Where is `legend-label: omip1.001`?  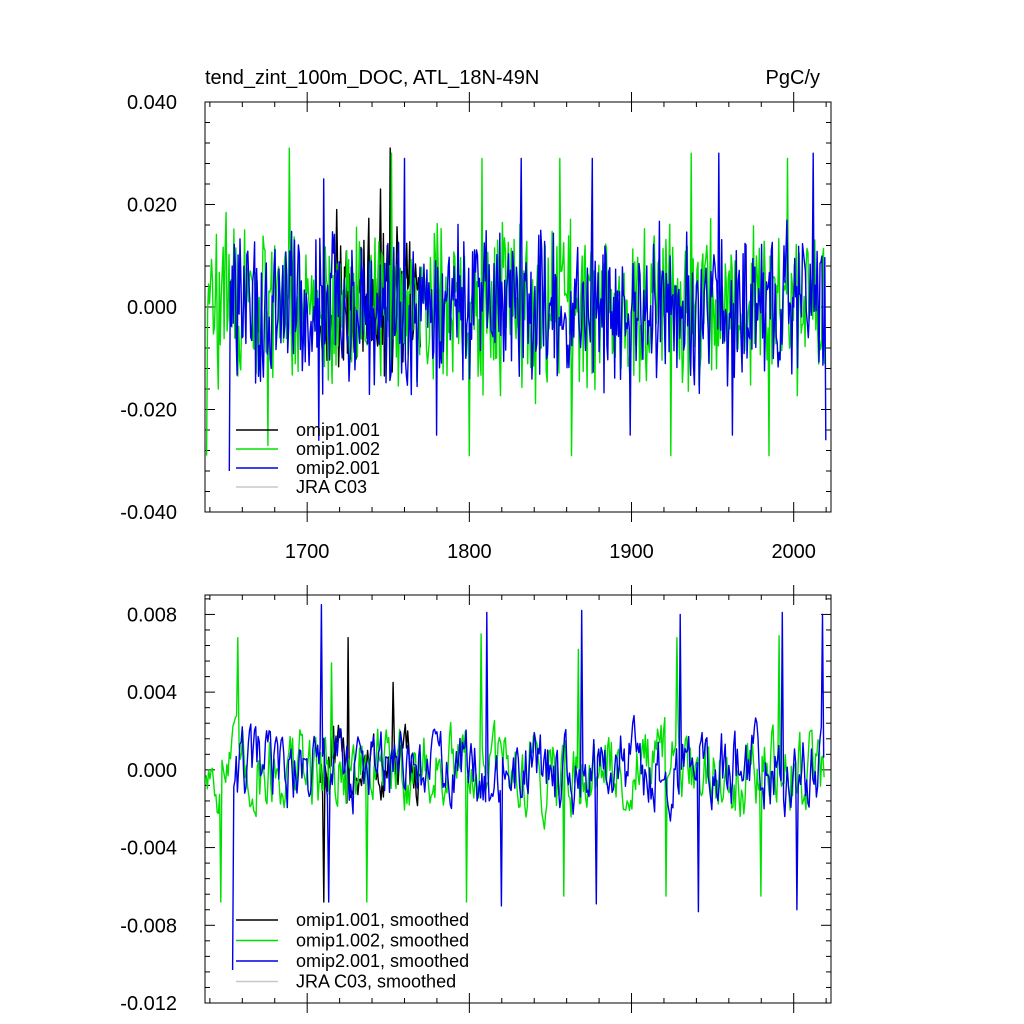
legend-label: omip1.001 is located at coordinates (338, 430).